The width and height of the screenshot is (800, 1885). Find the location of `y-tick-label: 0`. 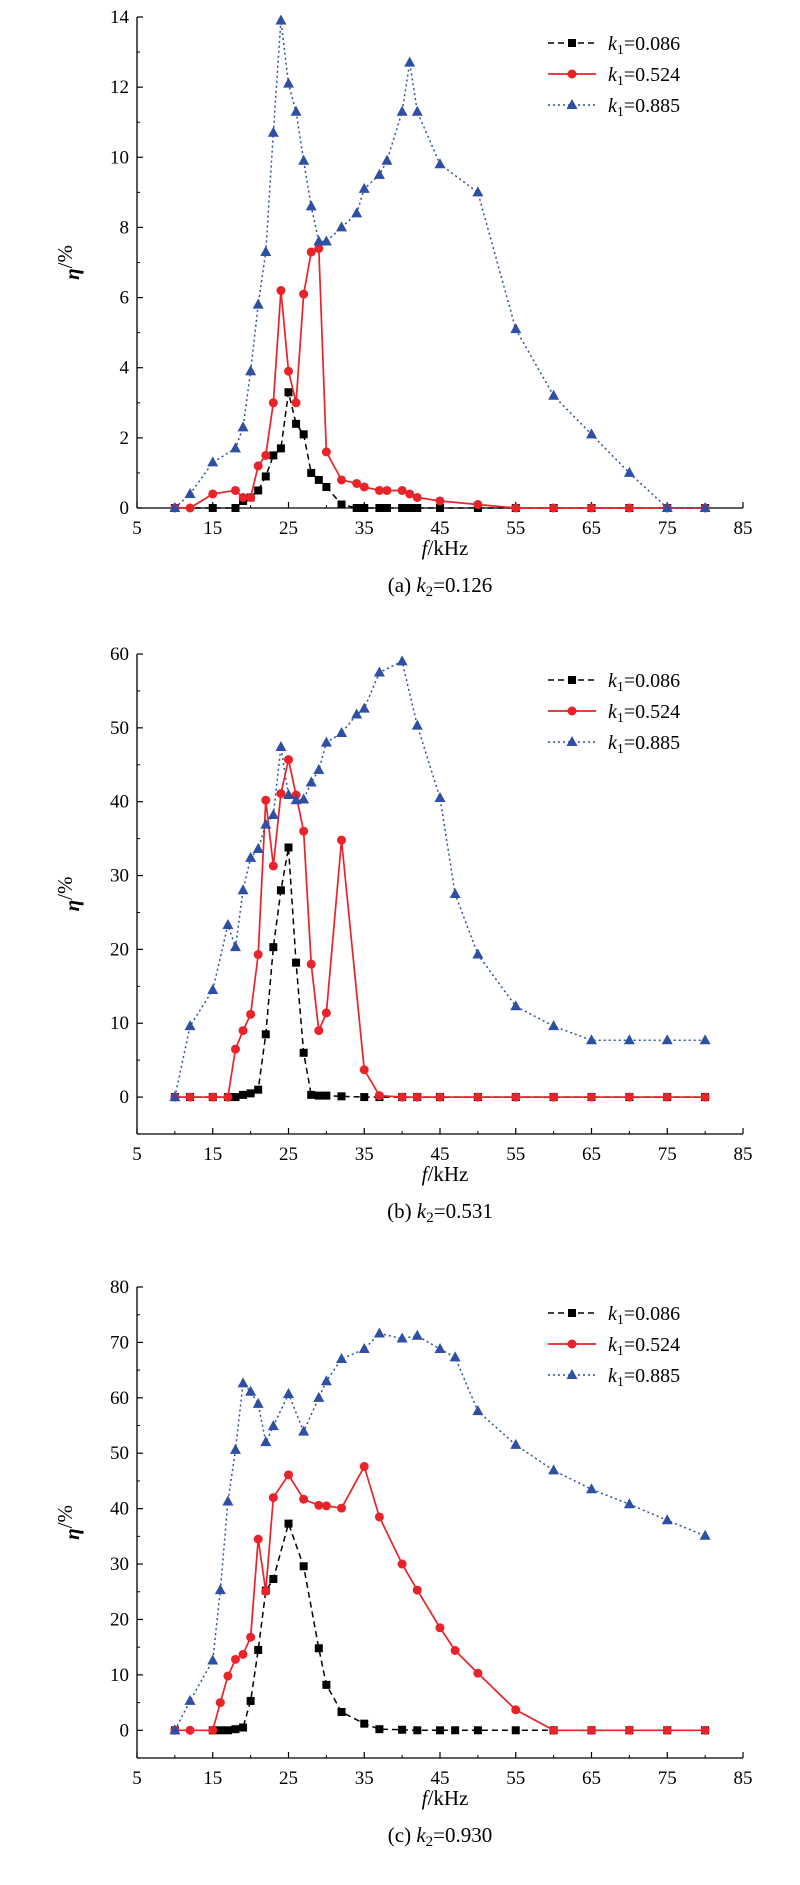

y-tick-label: 0 is located at coordinates (125, 1097).